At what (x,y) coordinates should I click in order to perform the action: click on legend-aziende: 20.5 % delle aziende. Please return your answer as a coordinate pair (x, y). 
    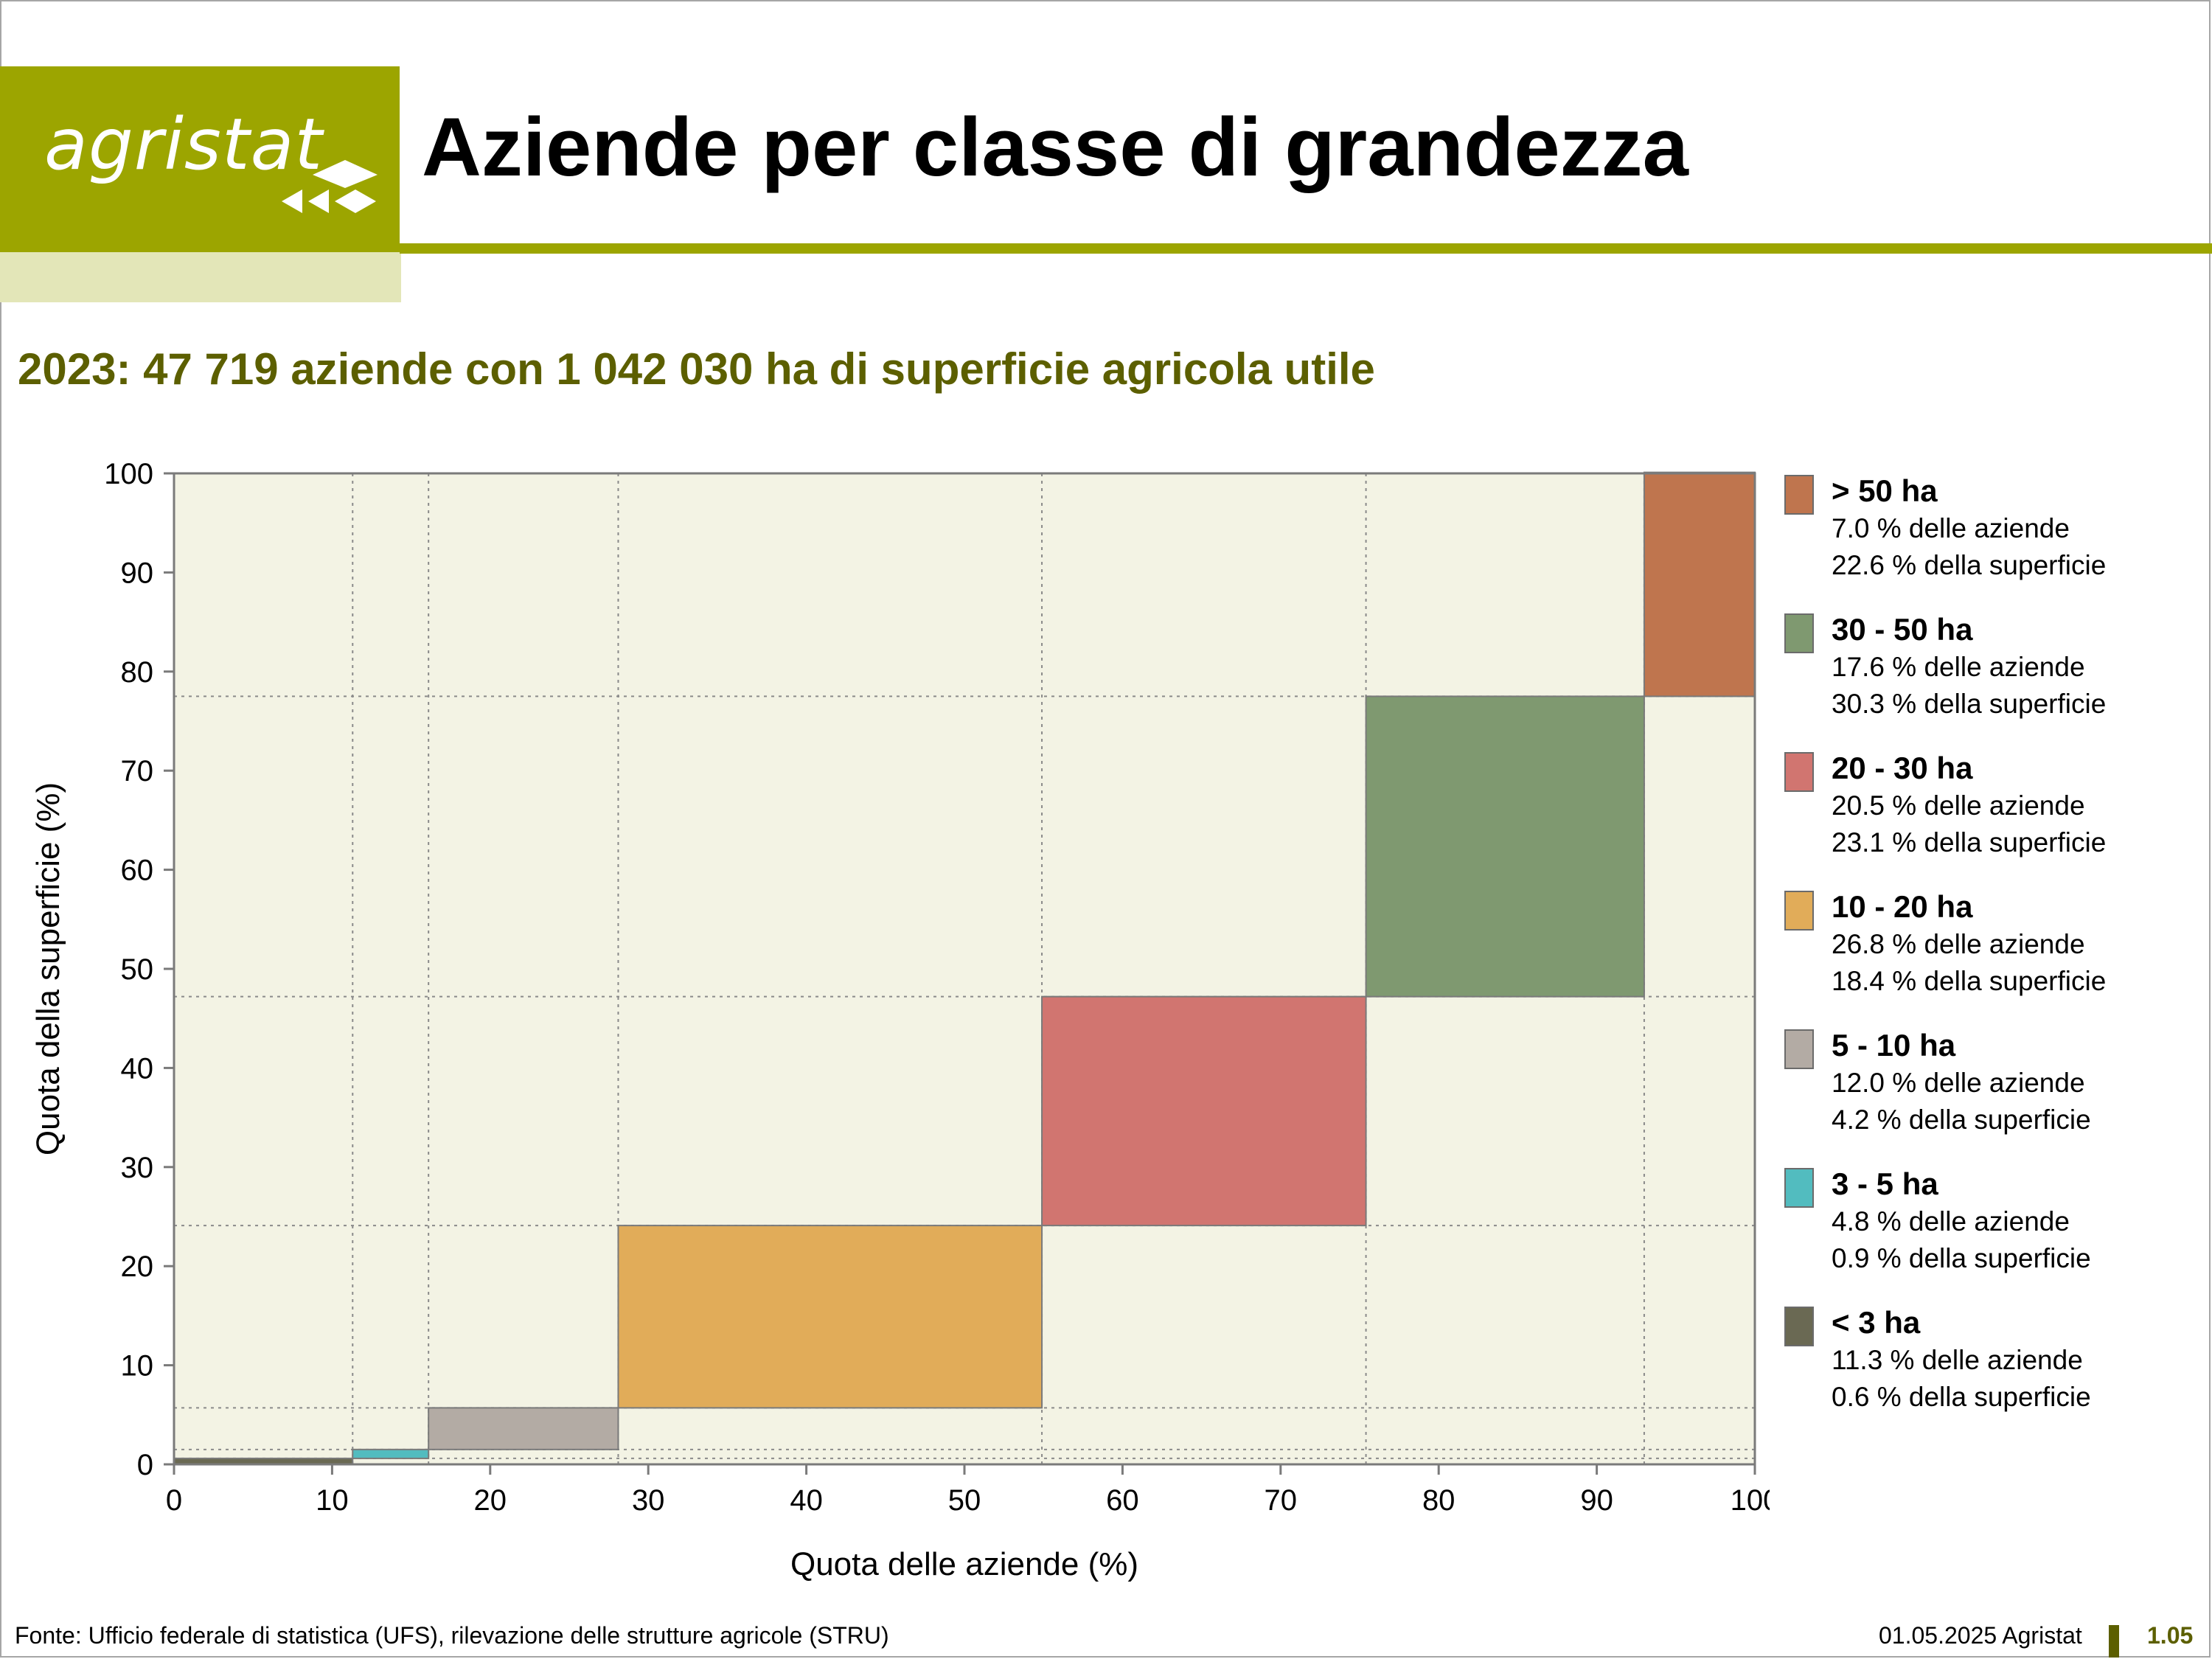
    Looking at the image, I should click on (1958, 805).